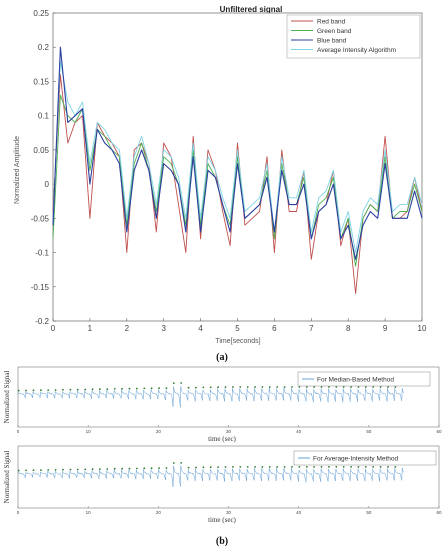 This screenshot has width=445, height=550. What do you see at coordinates (439, 512) in the screenshot?
I see `x-tick-label: 60` at bounding box center [439, 512].